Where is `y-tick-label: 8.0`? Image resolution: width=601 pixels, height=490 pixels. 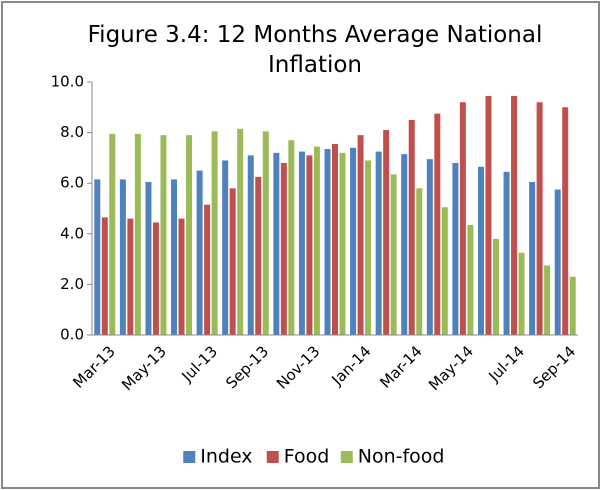
y-tick-label: 8.0 is located at coordinates (72, 132).